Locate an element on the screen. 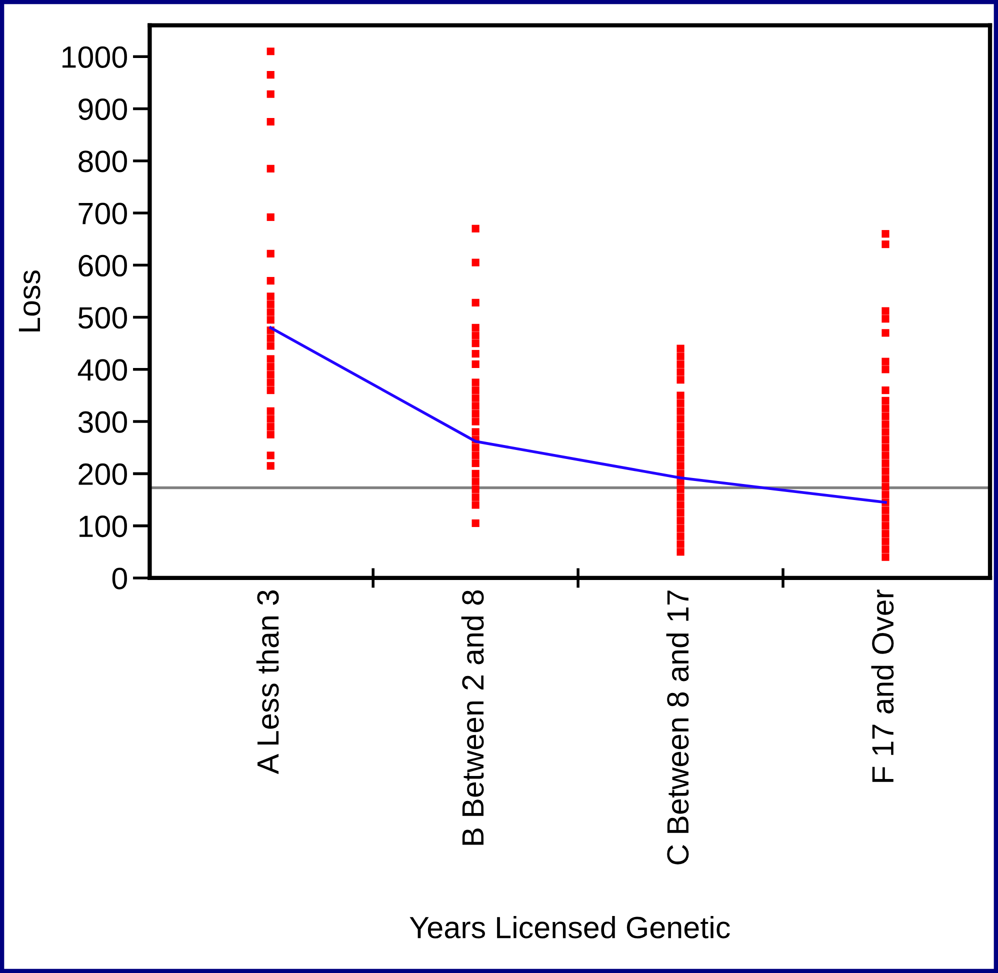  y-tick-label: 400 is located at coordinates (102, 370).